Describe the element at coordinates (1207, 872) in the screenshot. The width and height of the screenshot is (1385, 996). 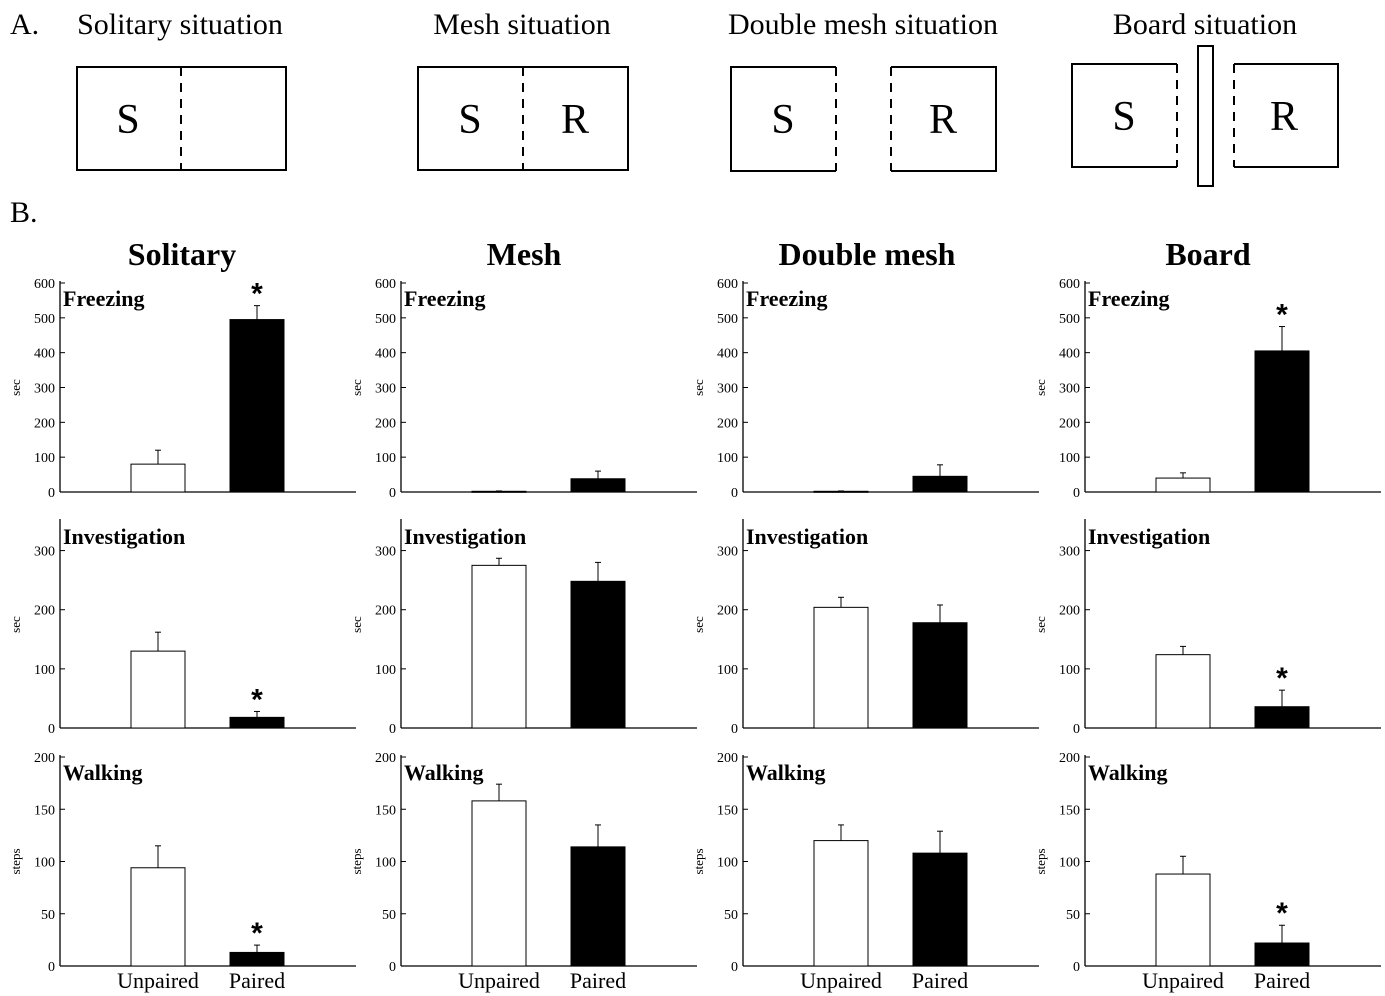
I see `subplot-walking: 0 50 100 150 200 steps Walking * Unpaired Paired` at that location.